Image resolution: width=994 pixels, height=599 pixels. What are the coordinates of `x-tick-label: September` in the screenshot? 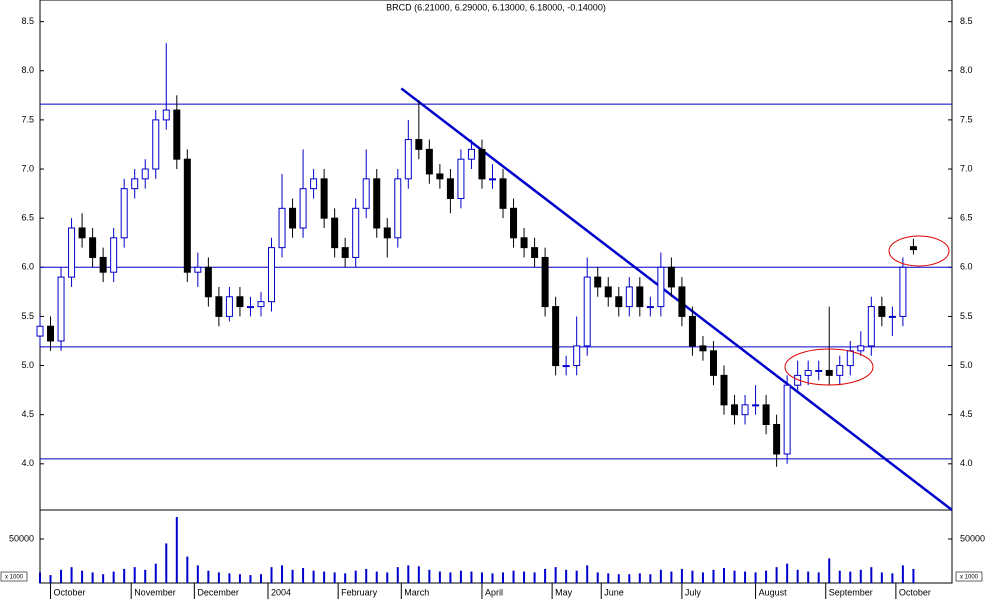 It's located at (851, 592).